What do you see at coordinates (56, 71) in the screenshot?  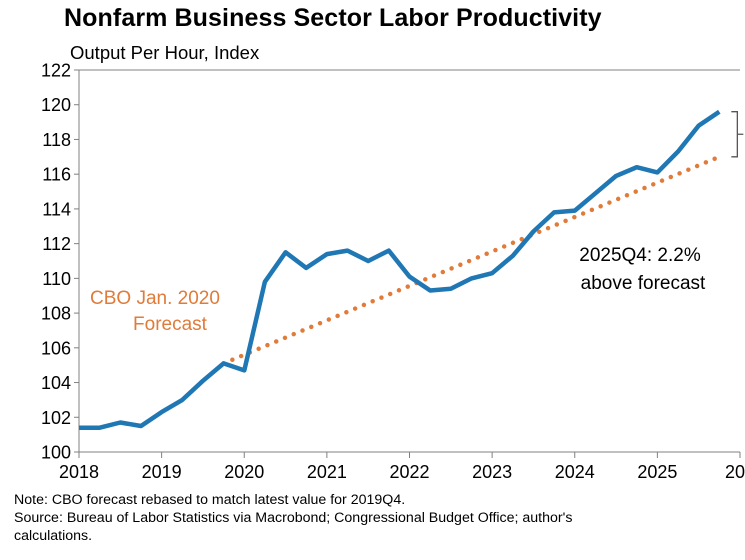 I see `y-tick-label: 122` at bounding box center [56, 71].